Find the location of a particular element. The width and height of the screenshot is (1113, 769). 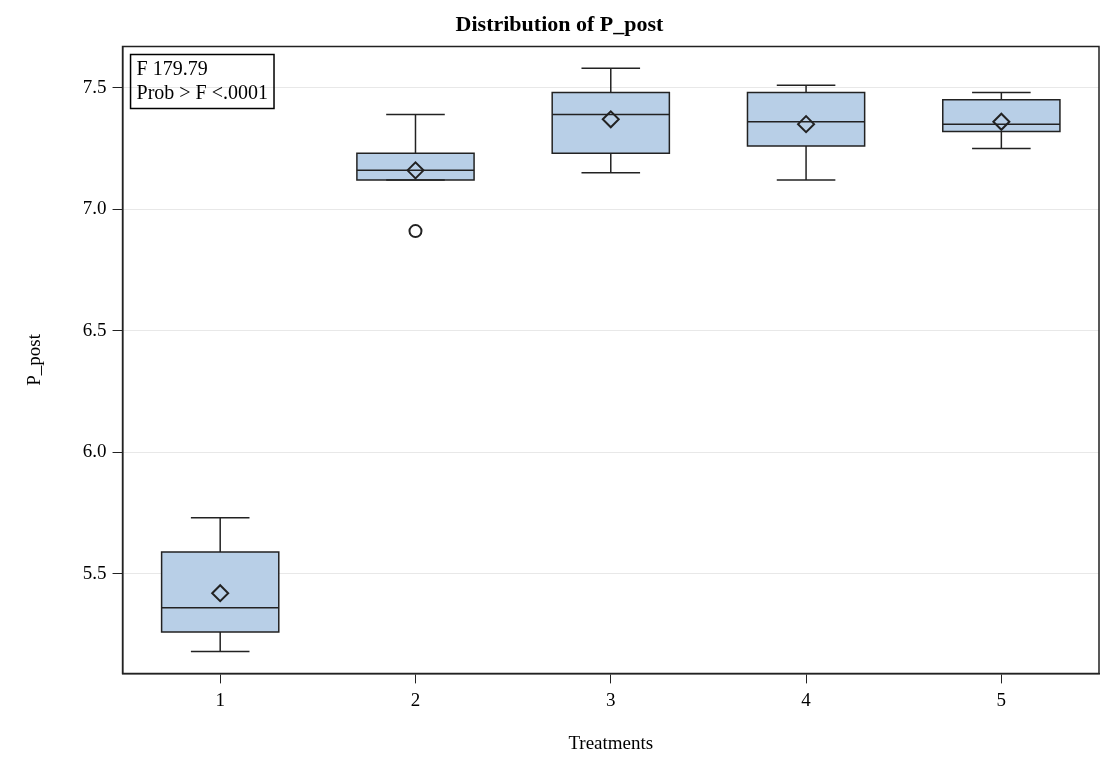

y-tick-label: 6.5 is located at coordinates (94, 329).